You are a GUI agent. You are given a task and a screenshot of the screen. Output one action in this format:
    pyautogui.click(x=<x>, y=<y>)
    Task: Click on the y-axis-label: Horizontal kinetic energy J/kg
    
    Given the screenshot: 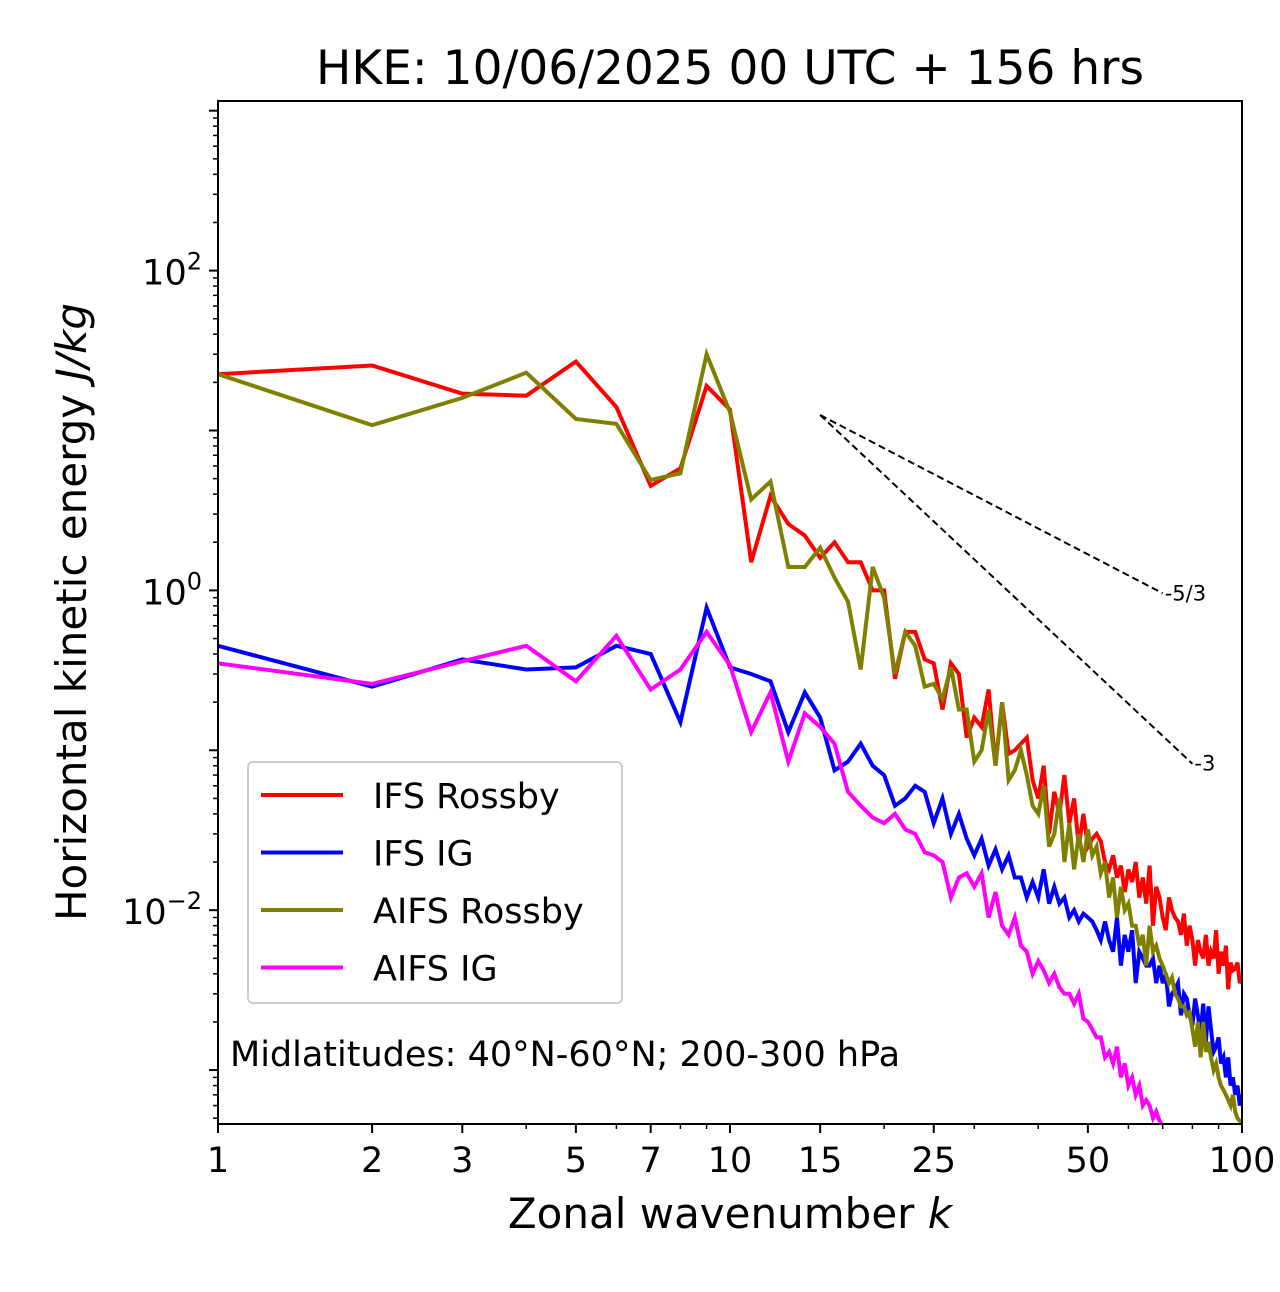 What is the action you would take?
    pyautogui.click(x=71, y=612)
    